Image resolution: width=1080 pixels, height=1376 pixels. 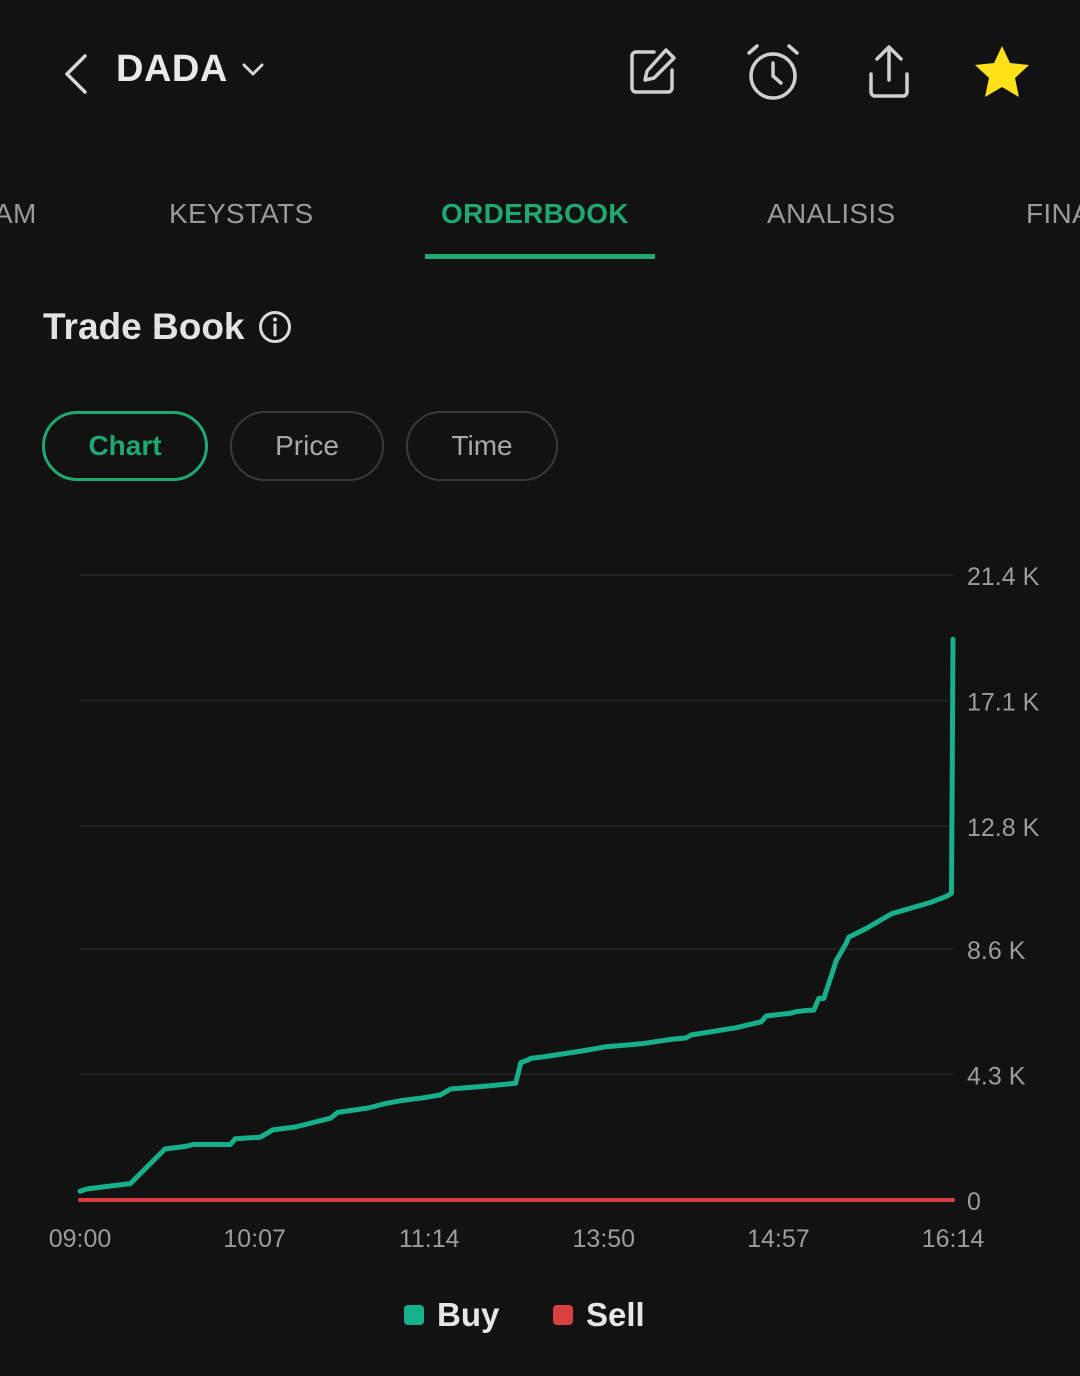 What do you see at coordinates (778, 1239) in the screenshot?
I see `x-tick-label: 14:57` at bounding box center [778, 1239].